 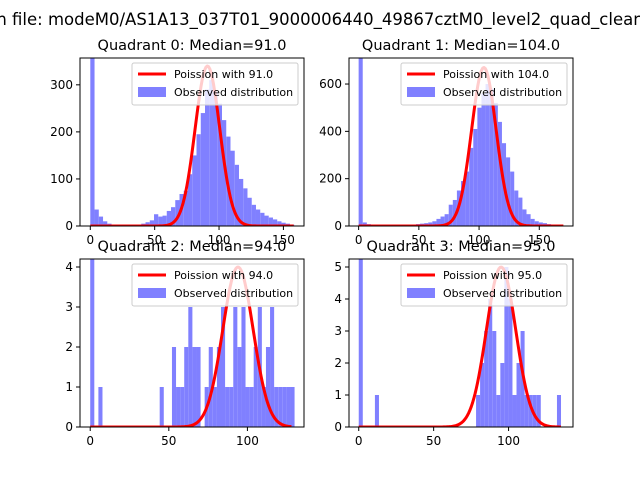 I want to click on y-tick-label: 5, so click(x=338, y=267).